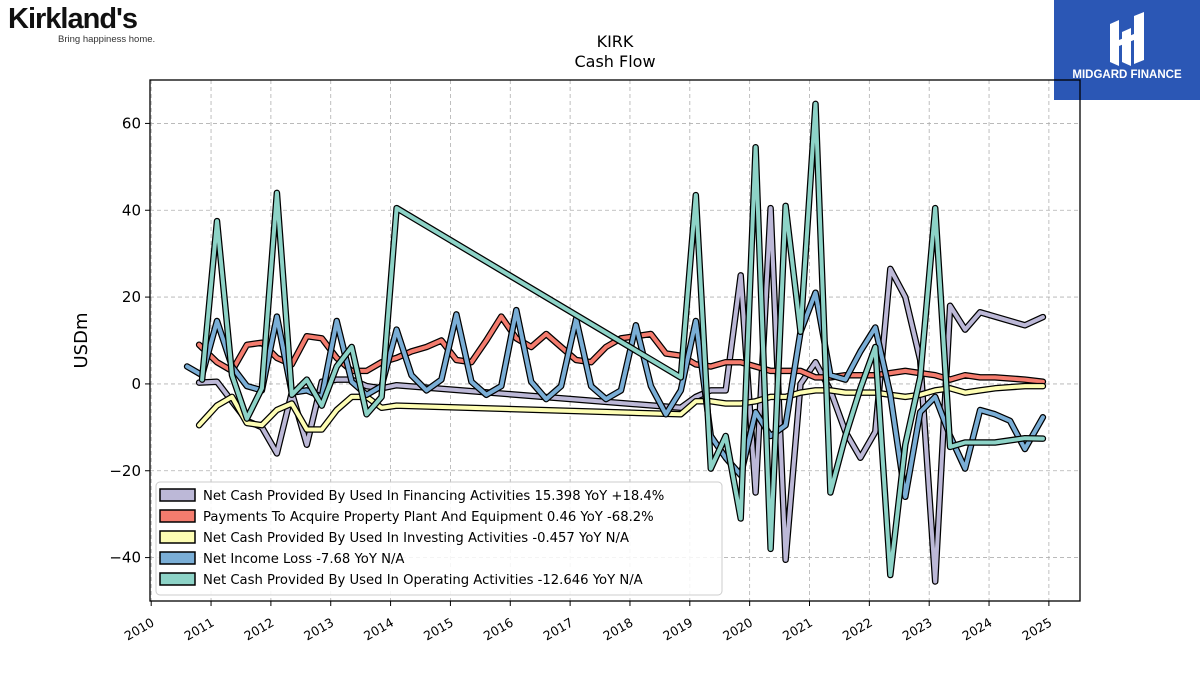 The width and height of the screenshot is (1200, 675). Describe the element at coordinates (125, 558) in the screenshot. I see `y-tick-label: −40` at that location.